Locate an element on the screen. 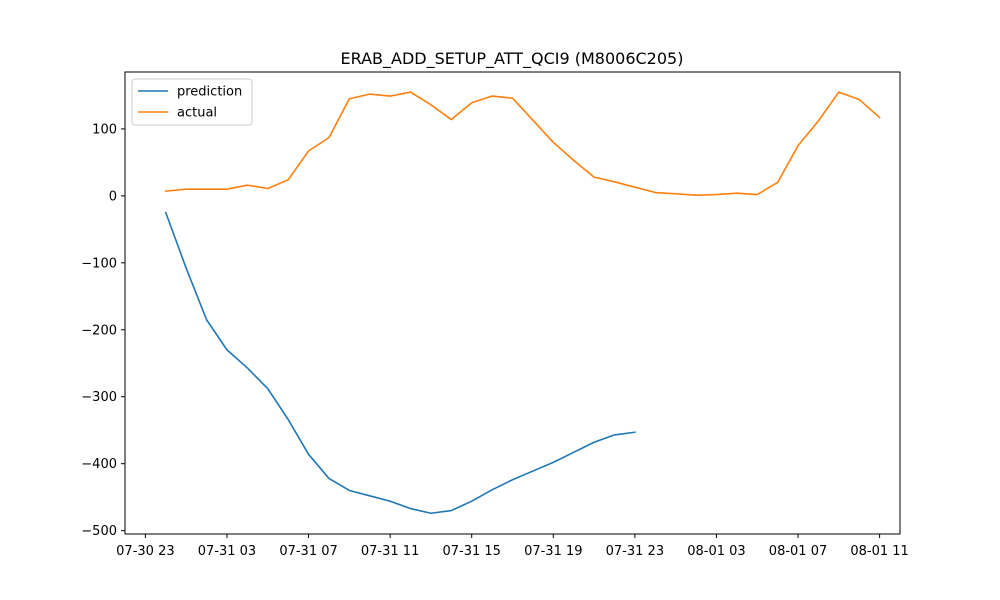 The height and width of the screenshot is (600, 1000). x-tick-label-9: 08-01 11 is located at coordinates (879, 551).